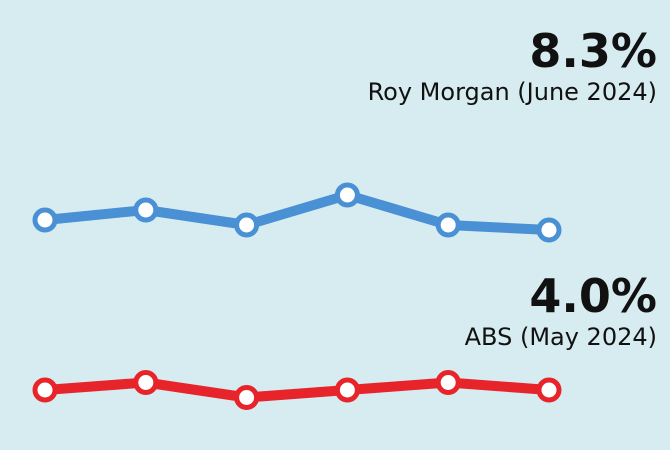 The image size is (670, 450). What do you see at coordinates (560, 337) in the screenshot?
I see `abs-label: ABS (May 2024)` at bounding box center [560, 337].